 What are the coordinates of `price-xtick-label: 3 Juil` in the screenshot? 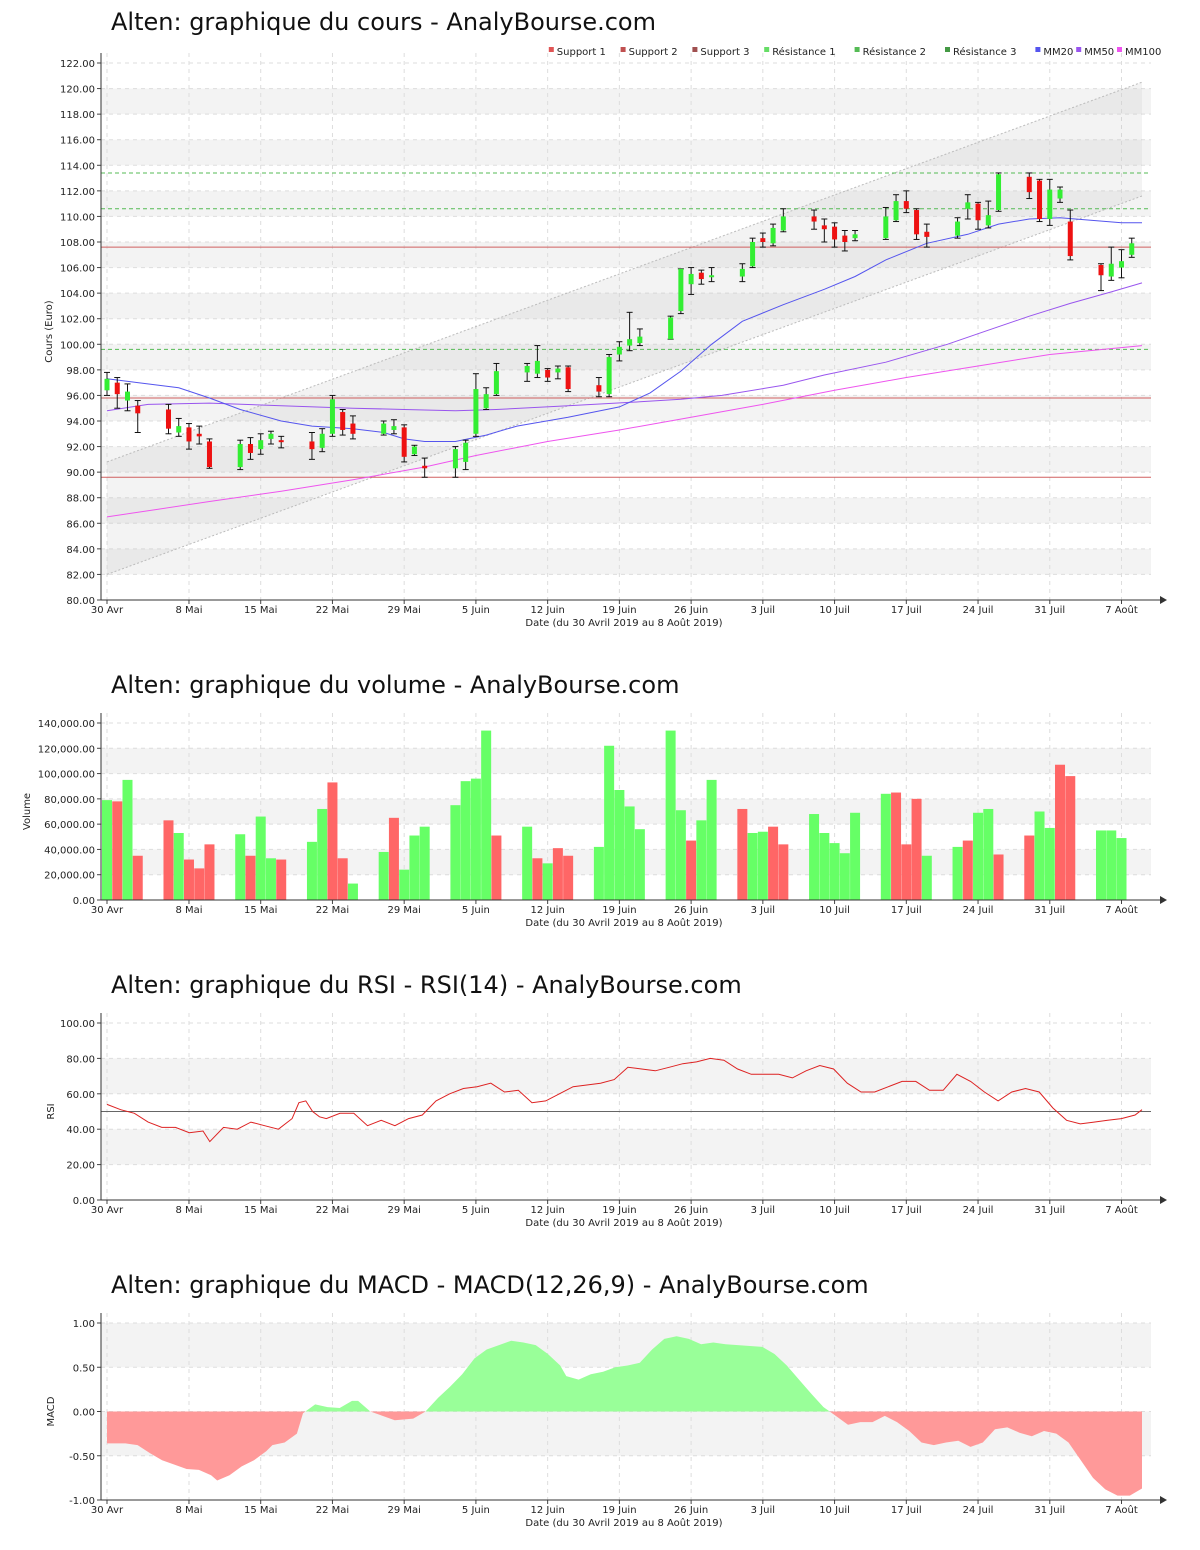 It's located at (763, 610).